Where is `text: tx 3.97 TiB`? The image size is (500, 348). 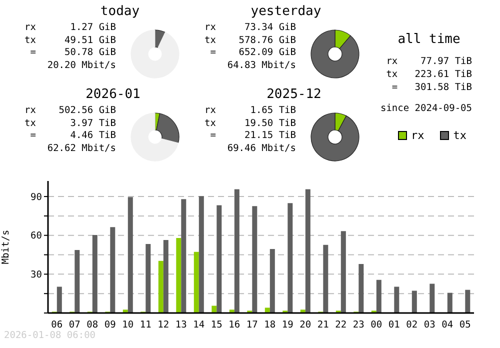 text: tx 3.97 TiB is located at coordinates (70, 124).